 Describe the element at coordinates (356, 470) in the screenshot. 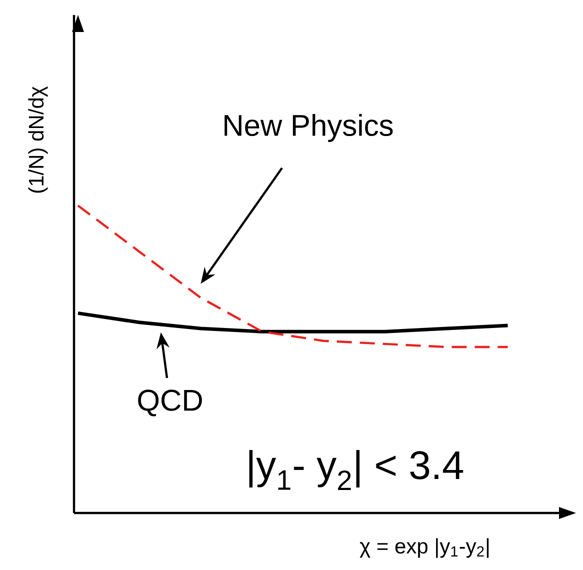

I see `annotation: |y$_{1}$- y$_{2}$| < 3.4` at that location.